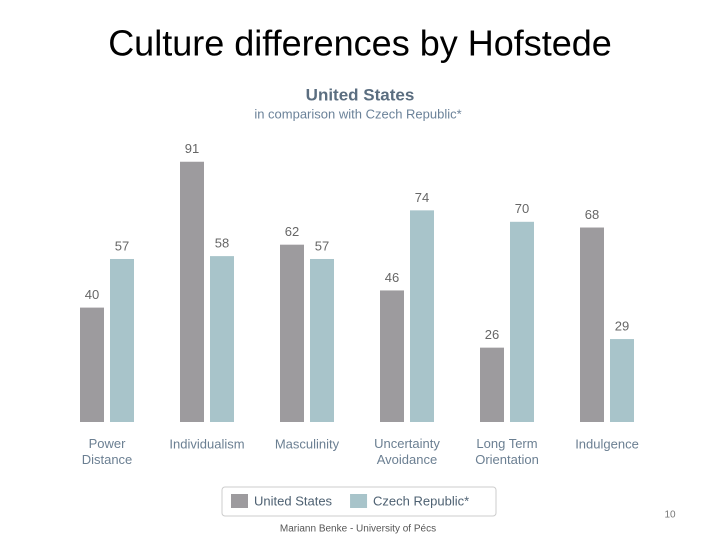 The height and width of the screenshot is (540, 720). Describe the element at coordinates (192, 148) in the screenshot. I see `value-label: 91` at that location.